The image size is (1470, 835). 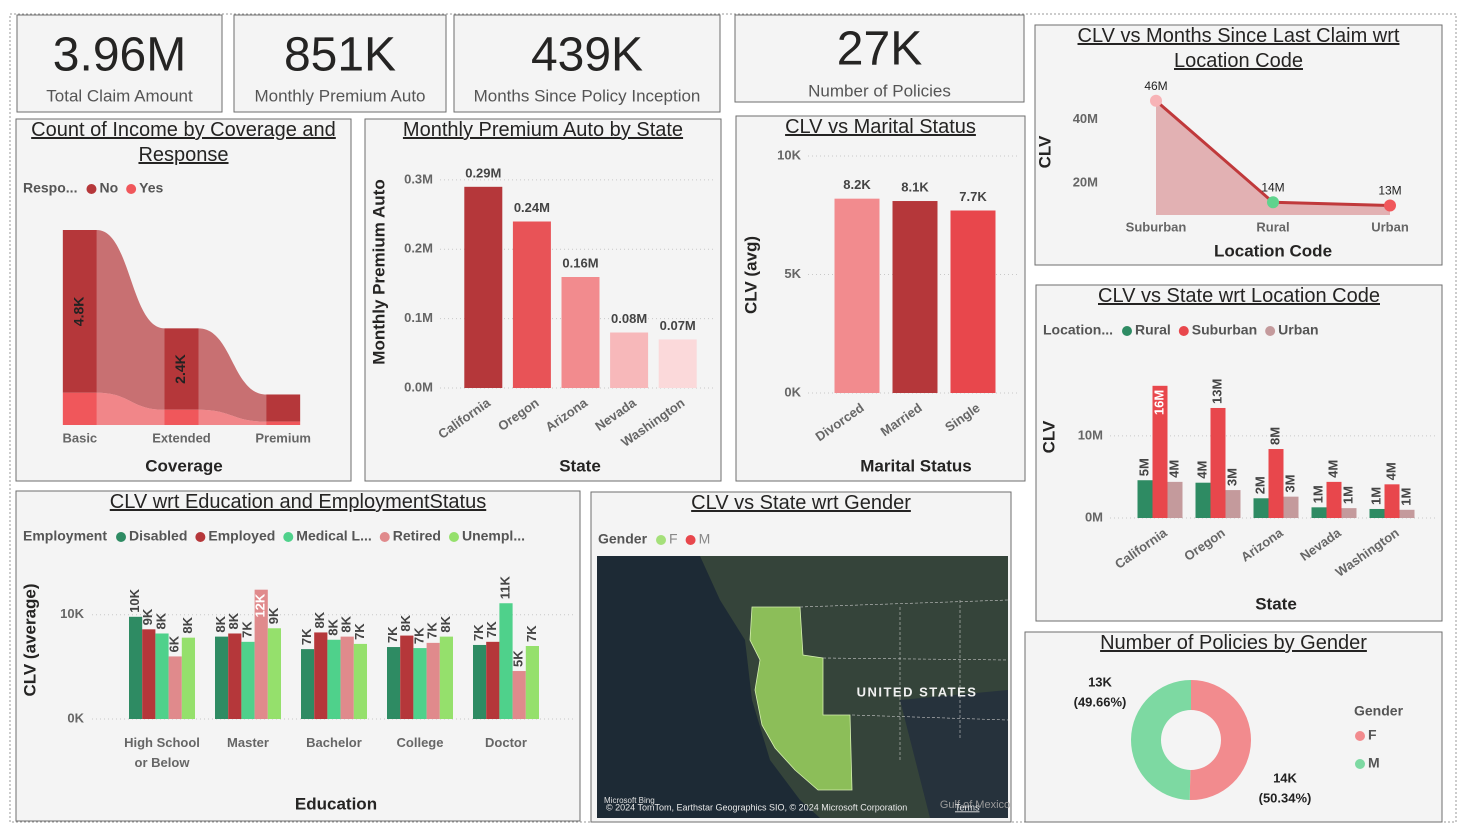 I want to click on data-label: 13K, so click(x=1100, y=681).